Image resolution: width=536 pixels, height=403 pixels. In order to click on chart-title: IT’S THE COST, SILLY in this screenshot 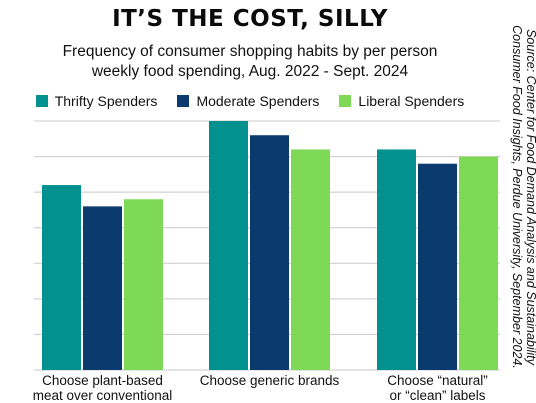, I will do `click(250, 19)`.